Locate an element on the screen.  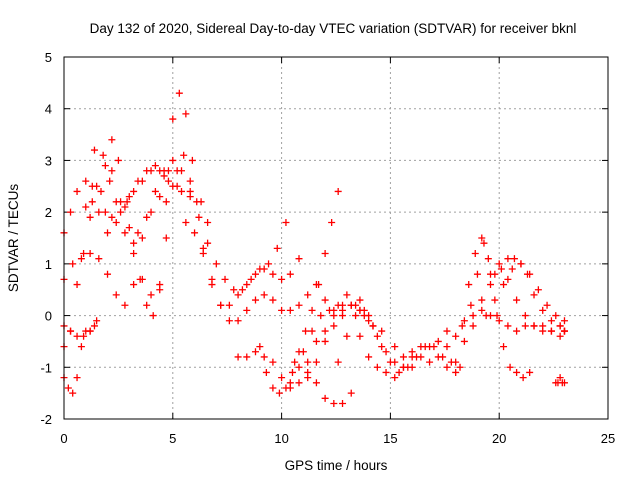
y-tick-label: 0 is located at coordinates (48, 316).